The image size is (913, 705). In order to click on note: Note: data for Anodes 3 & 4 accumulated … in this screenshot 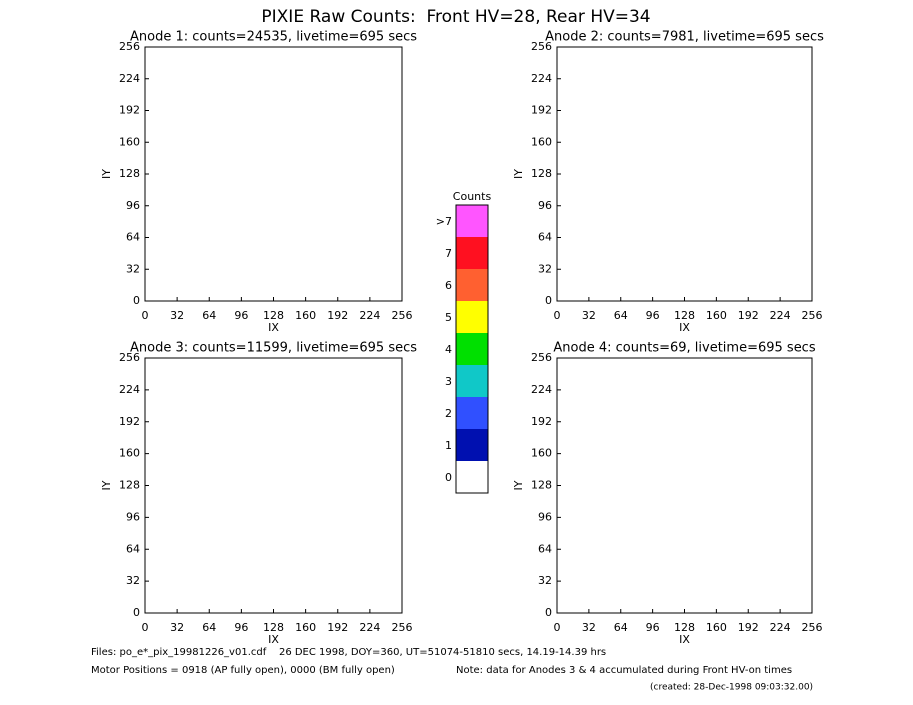, I will do `click(624, 670)`.